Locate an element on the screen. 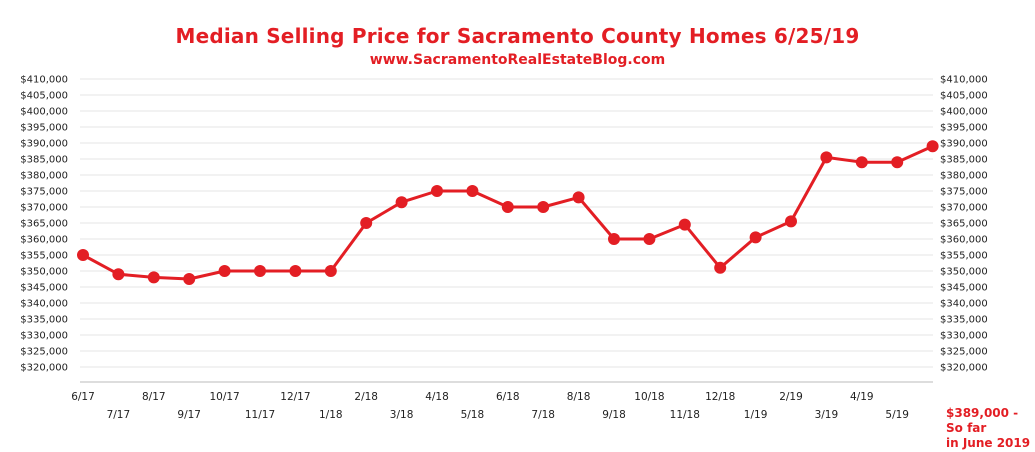  x-tick-label: 1/18 is located at coordinates (331, 415).